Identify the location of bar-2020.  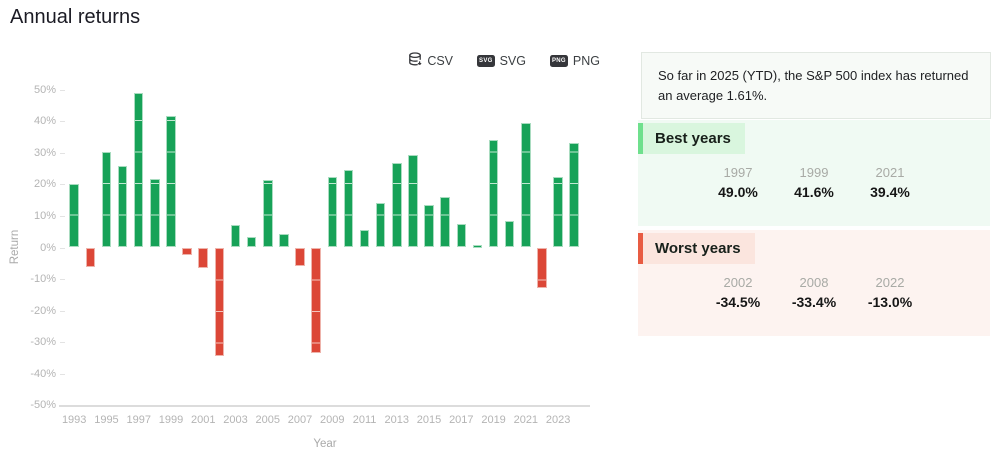
(509, 234).